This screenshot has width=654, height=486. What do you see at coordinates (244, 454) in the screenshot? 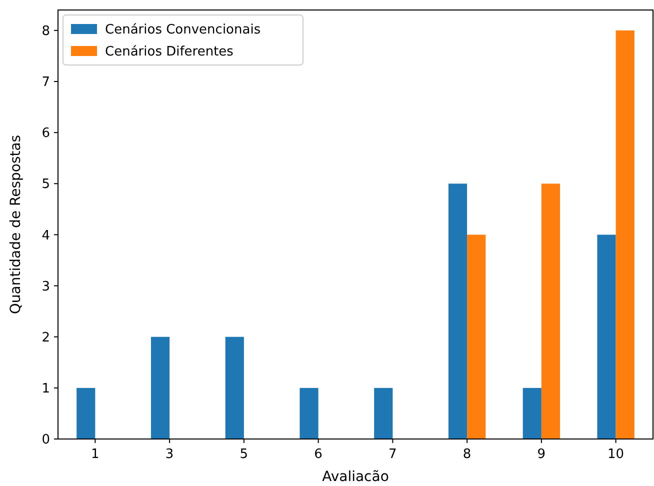
I see `x-tick-label: 5` at bounding box center [244, 454].